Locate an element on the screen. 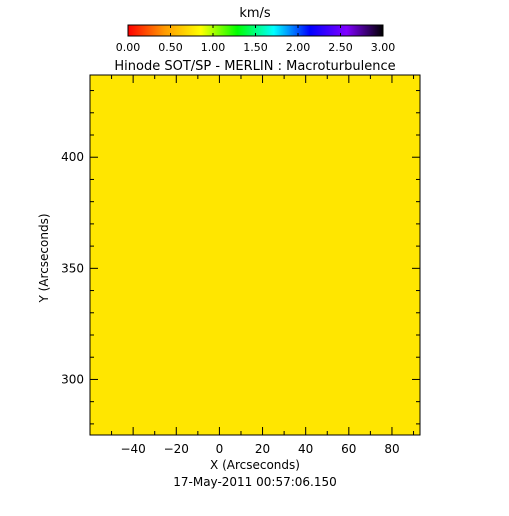 Image resolution: width=509 pixels, height=516 pixels. colorbar-ticks: 0.00 0.50 1.00 1.50 2.00 2.50 3.00 is located at coordinates (256, 39).